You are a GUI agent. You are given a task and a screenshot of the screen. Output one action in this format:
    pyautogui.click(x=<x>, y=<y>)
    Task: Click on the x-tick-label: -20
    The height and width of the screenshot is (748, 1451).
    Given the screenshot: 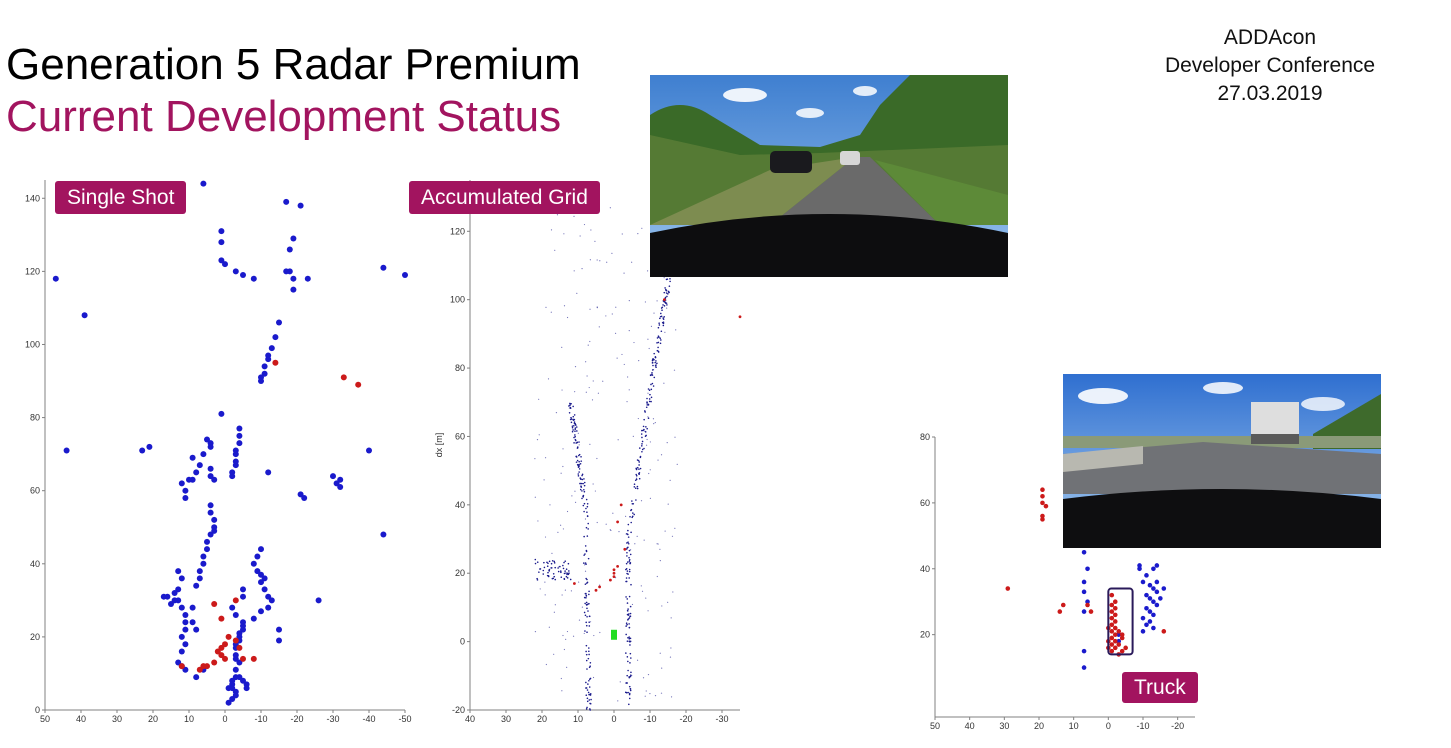 What is the action you would take?
    pyautogui.click(x=1177, y=726)
    